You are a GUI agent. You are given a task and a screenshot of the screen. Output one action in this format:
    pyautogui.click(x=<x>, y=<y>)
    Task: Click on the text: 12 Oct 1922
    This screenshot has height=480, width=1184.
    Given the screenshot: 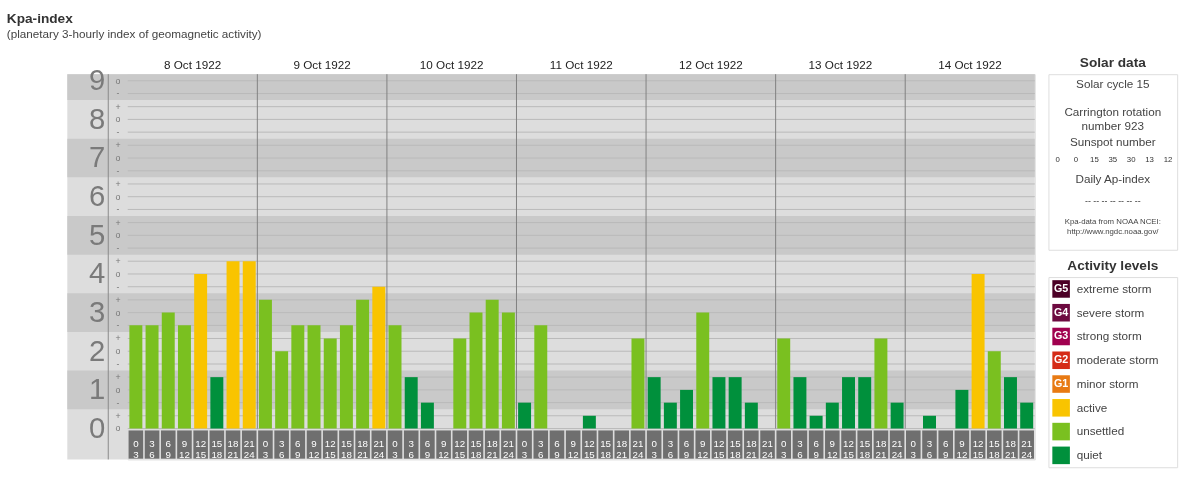 What is the action you would take?
    pyautogui.click(x=711, y=65)
    